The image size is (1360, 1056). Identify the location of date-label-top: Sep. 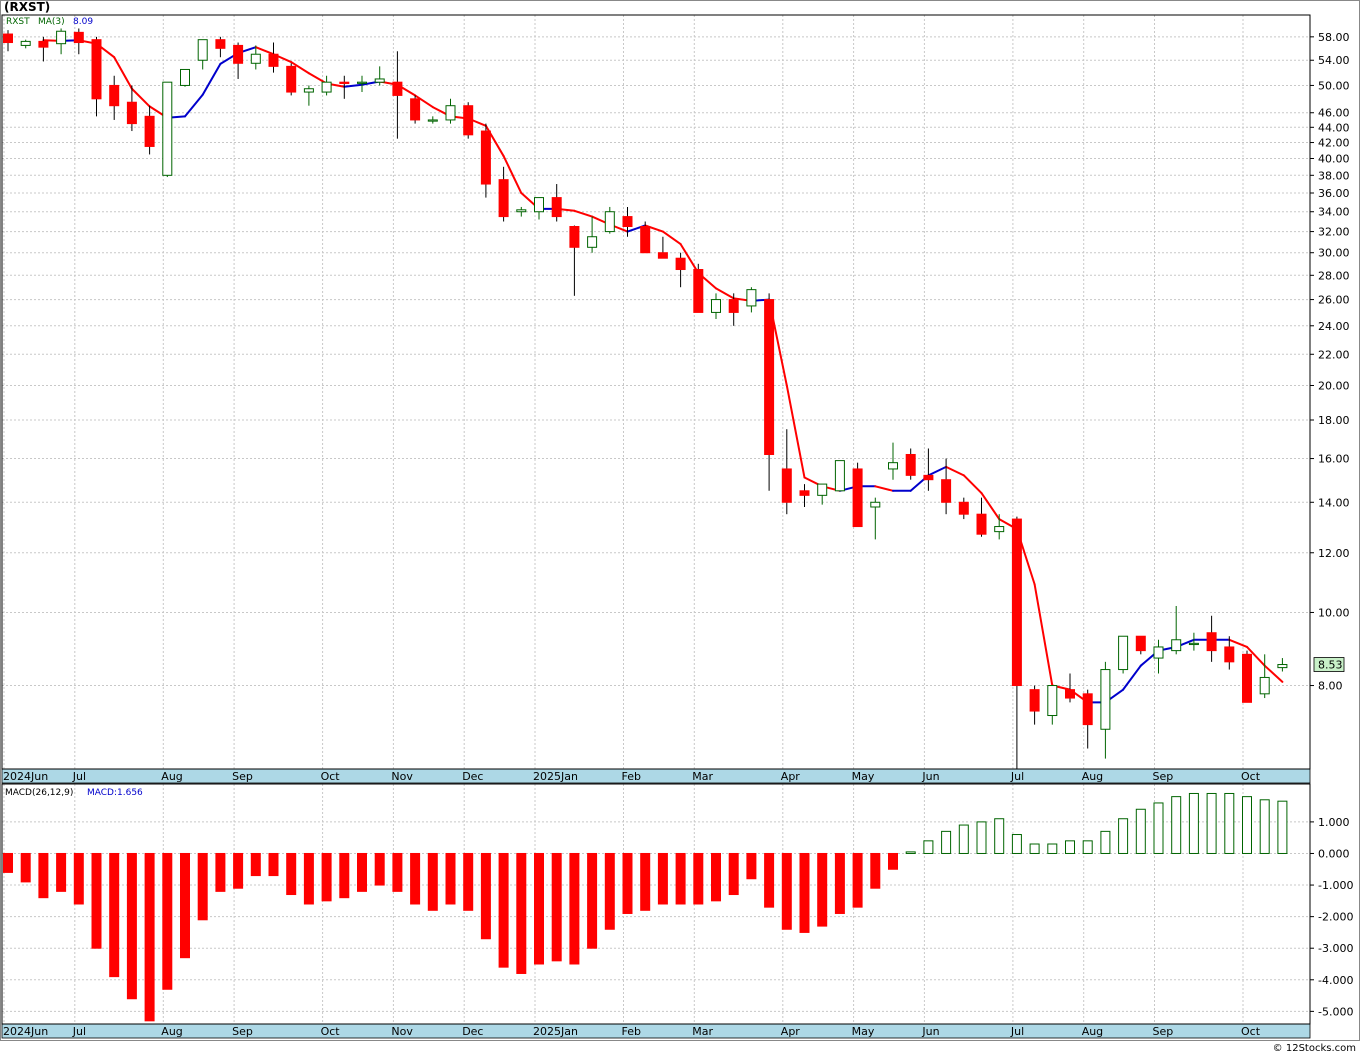
(1163, 776).